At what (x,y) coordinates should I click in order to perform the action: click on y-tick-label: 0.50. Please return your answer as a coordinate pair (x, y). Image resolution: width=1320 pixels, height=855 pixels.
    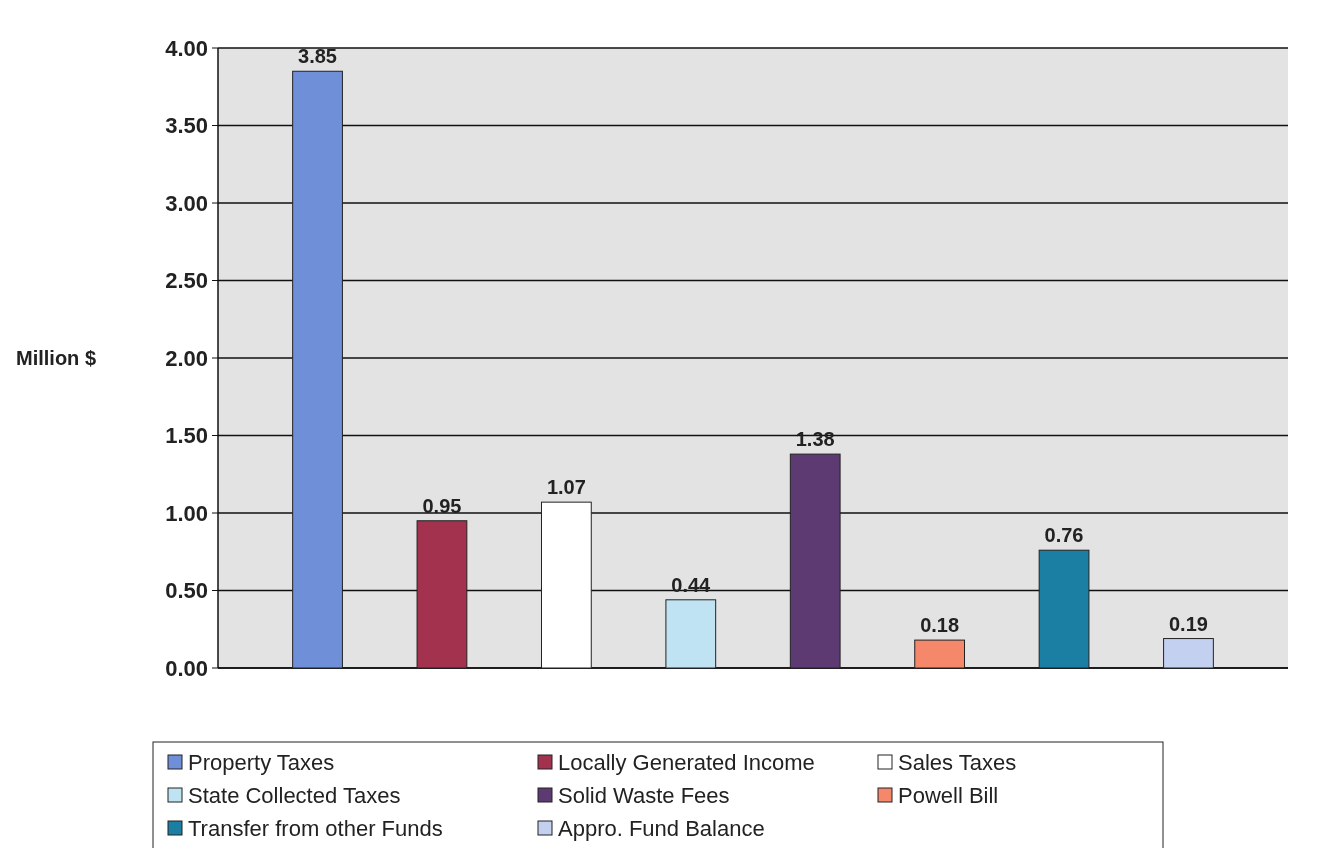
    Looking at the image, I should click on (186, 591).